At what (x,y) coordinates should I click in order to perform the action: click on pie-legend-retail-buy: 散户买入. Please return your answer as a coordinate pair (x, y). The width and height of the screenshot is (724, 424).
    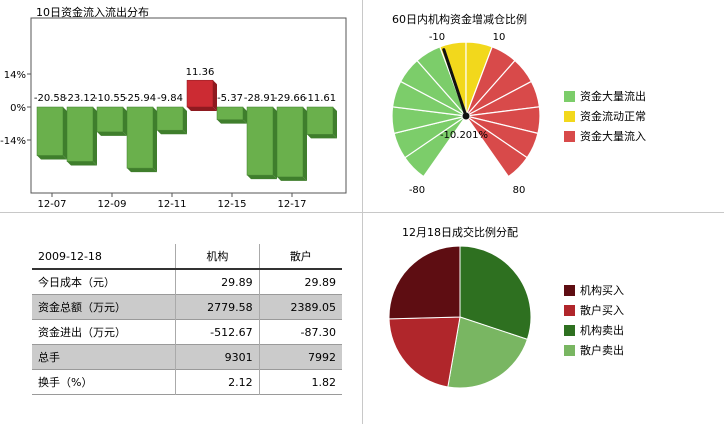
    Looking at the image, I should click on (594, 310).